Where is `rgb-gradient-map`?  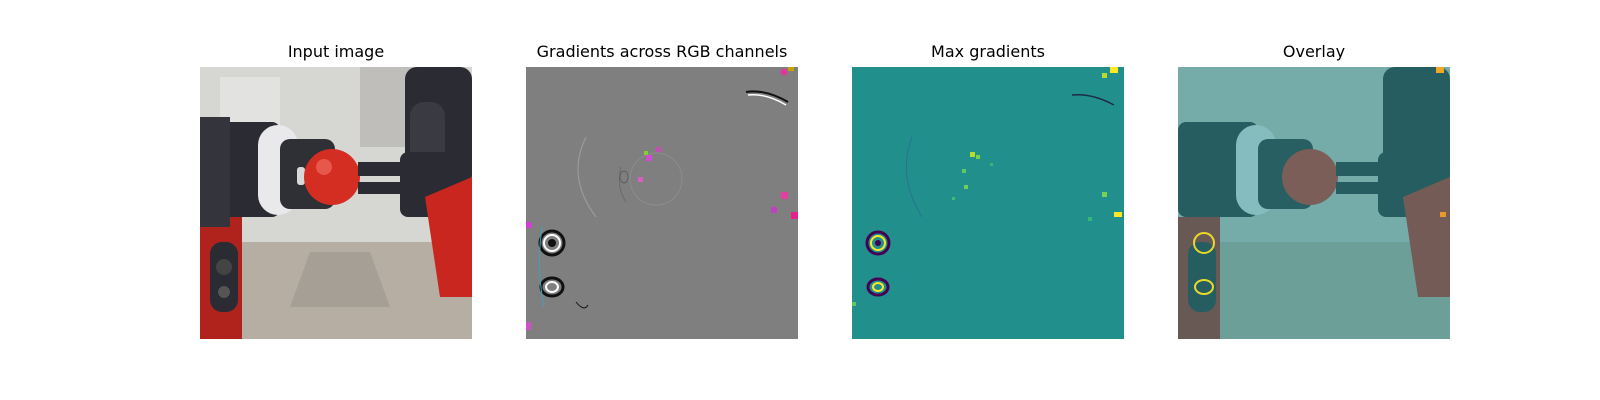 rgb-gradient-map is located at coordinates (662, 203).